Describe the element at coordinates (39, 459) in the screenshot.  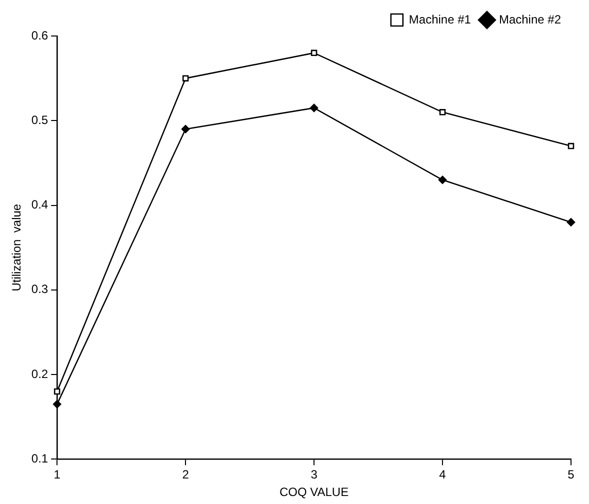
I see `y-tick-label: 0.1` at that location.